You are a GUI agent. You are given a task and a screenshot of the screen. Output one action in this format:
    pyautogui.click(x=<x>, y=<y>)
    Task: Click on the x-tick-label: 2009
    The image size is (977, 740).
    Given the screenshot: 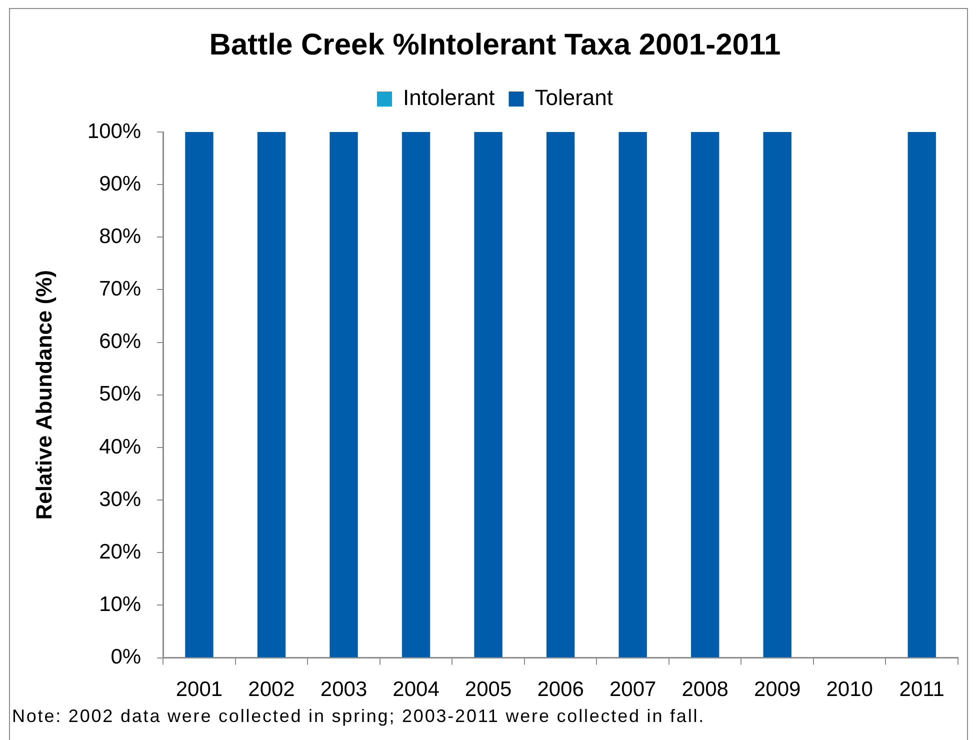 What is the action you would take?
    pyautogui.click(x=777, y=690)
    